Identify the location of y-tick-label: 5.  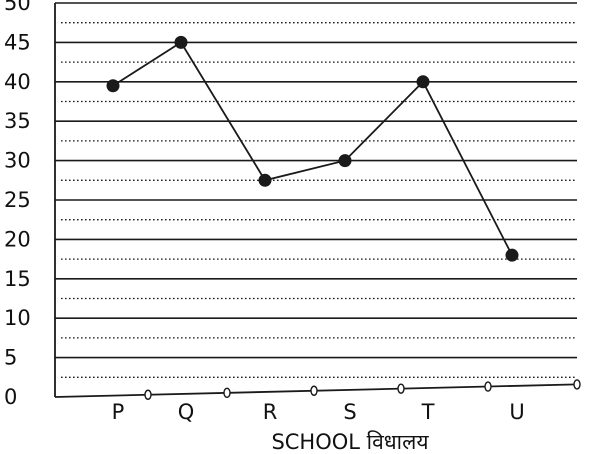
(10, 358).